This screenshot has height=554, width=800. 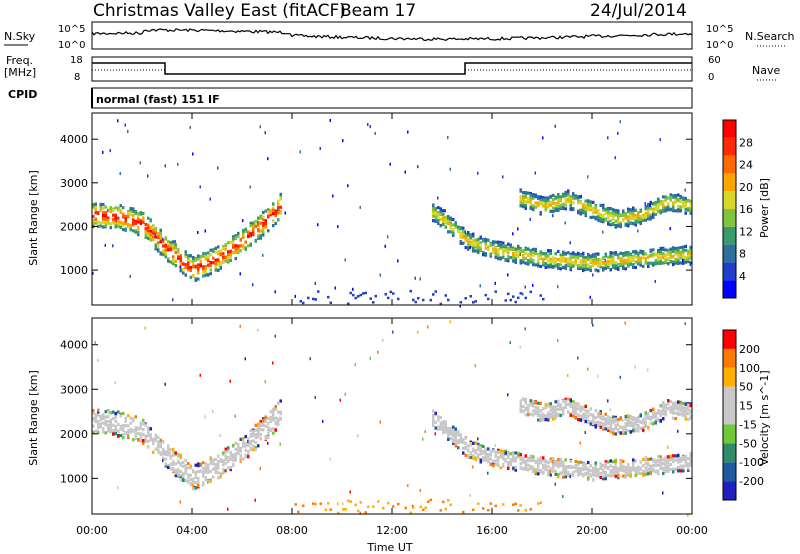 What do you see at coordinates (592, 530) in the screenshot?
I see `x-tick-label: 20:00` at bounding box center [592, 530].